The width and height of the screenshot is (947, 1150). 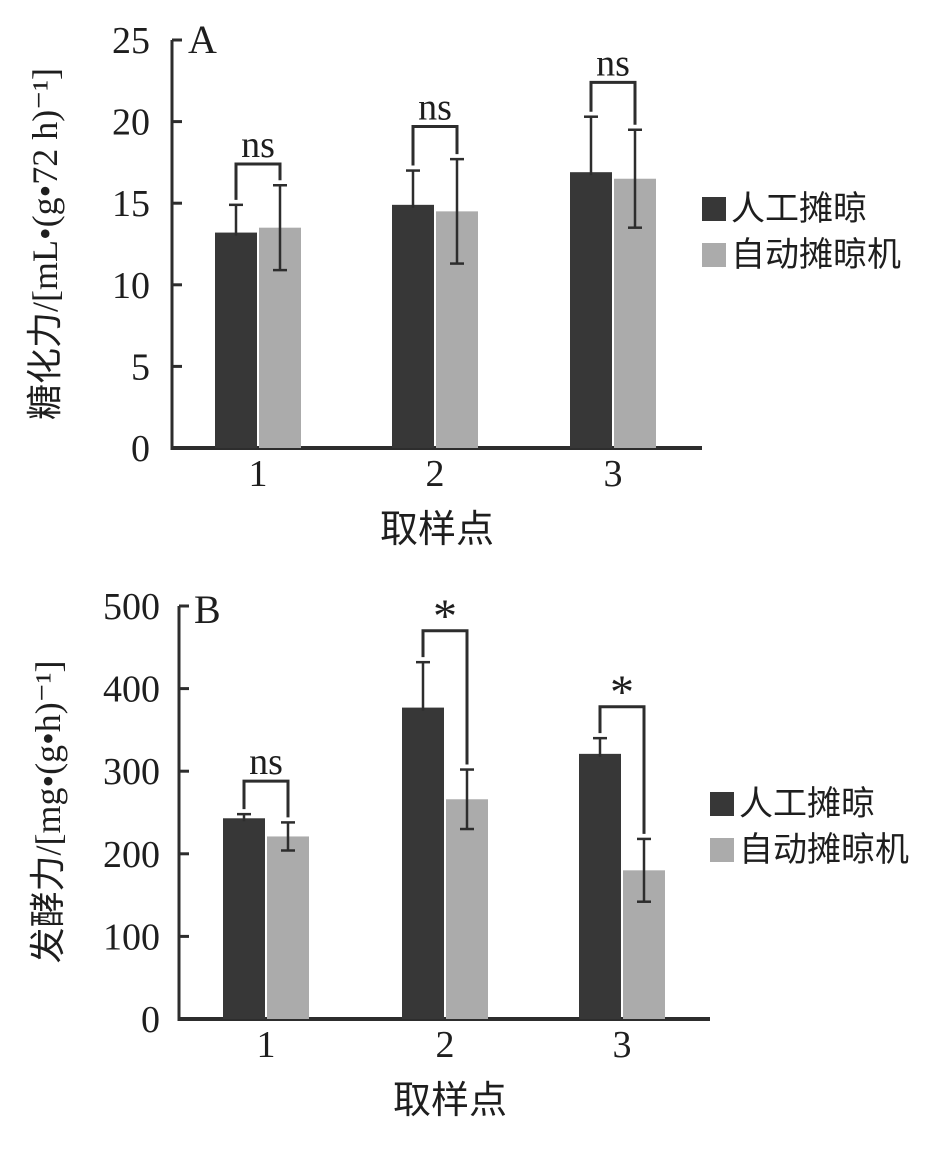 I want to click on y-tick-label: 25, so click(x=131, y=41).